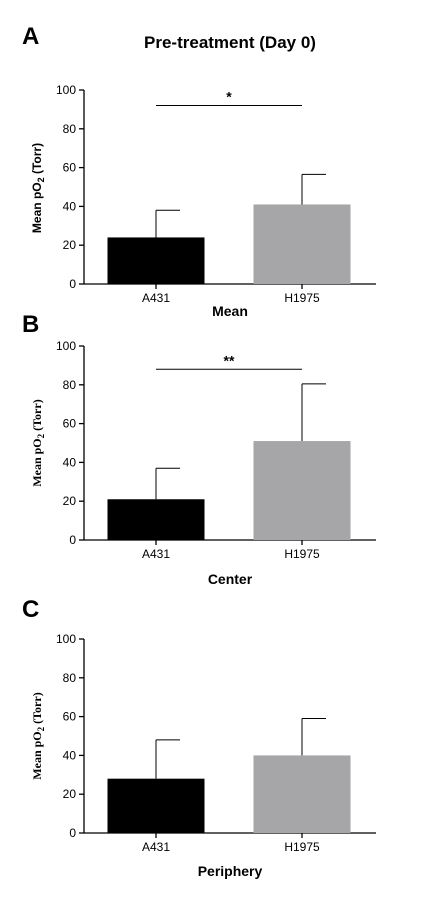 This screenshot has height=908, width=434. I want to click on panel-letter: B, so click(30, 324).